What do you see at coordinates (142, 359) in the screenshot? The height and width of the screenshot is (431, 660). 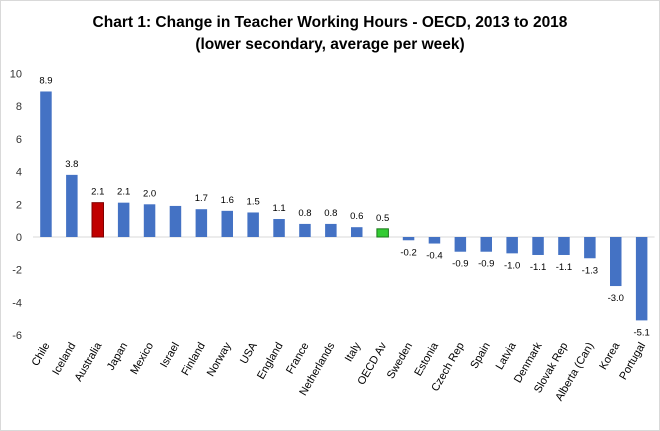 I see `x-tick-label: Mexico` at bounding box center [142, 359].